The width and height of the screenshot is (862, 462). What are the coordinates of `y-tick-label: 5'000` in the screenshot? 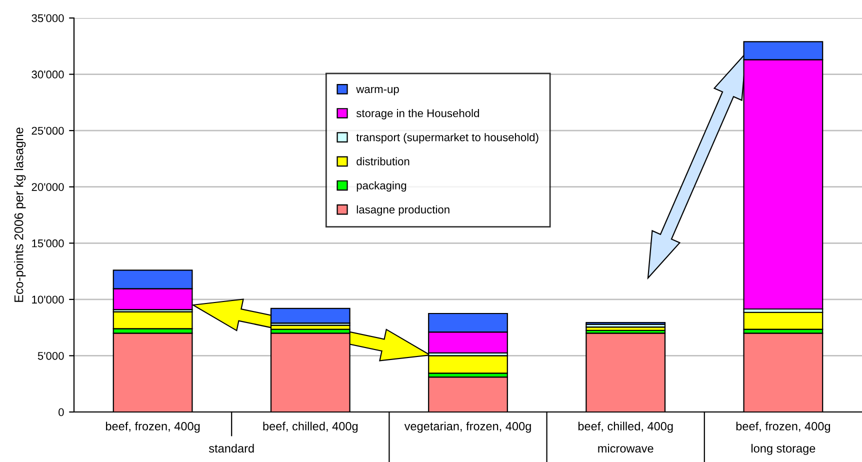 It's located at (51, 356).